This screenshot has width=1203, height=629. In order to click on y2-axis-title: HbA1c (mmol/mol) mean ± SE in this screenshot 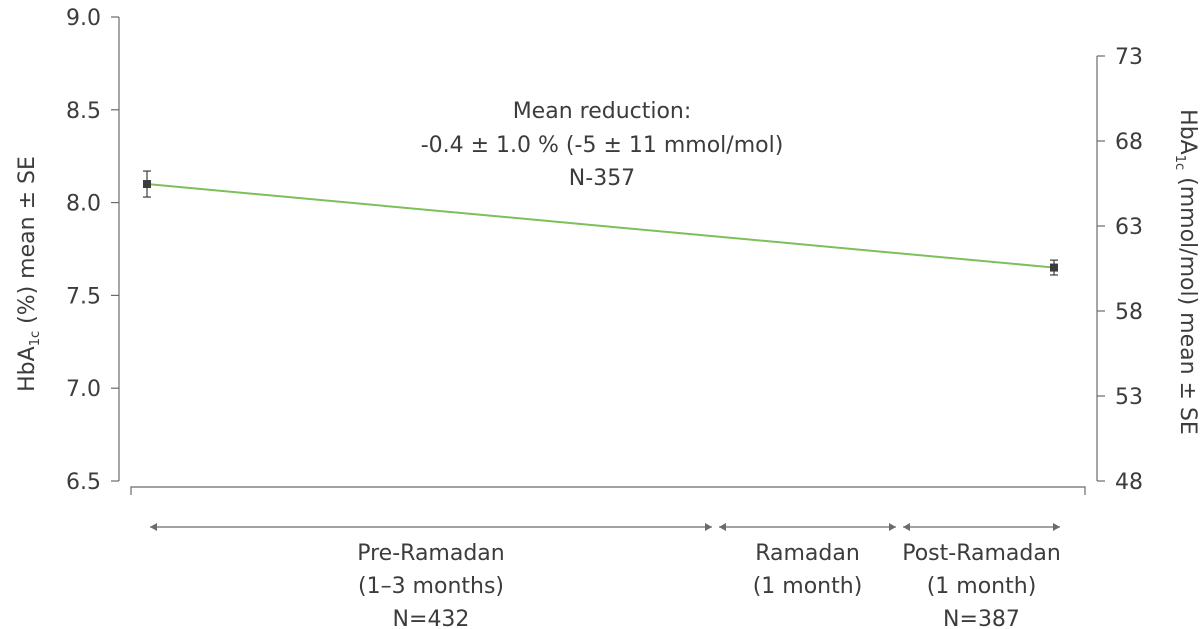, I will do `click(1186, 272)`.